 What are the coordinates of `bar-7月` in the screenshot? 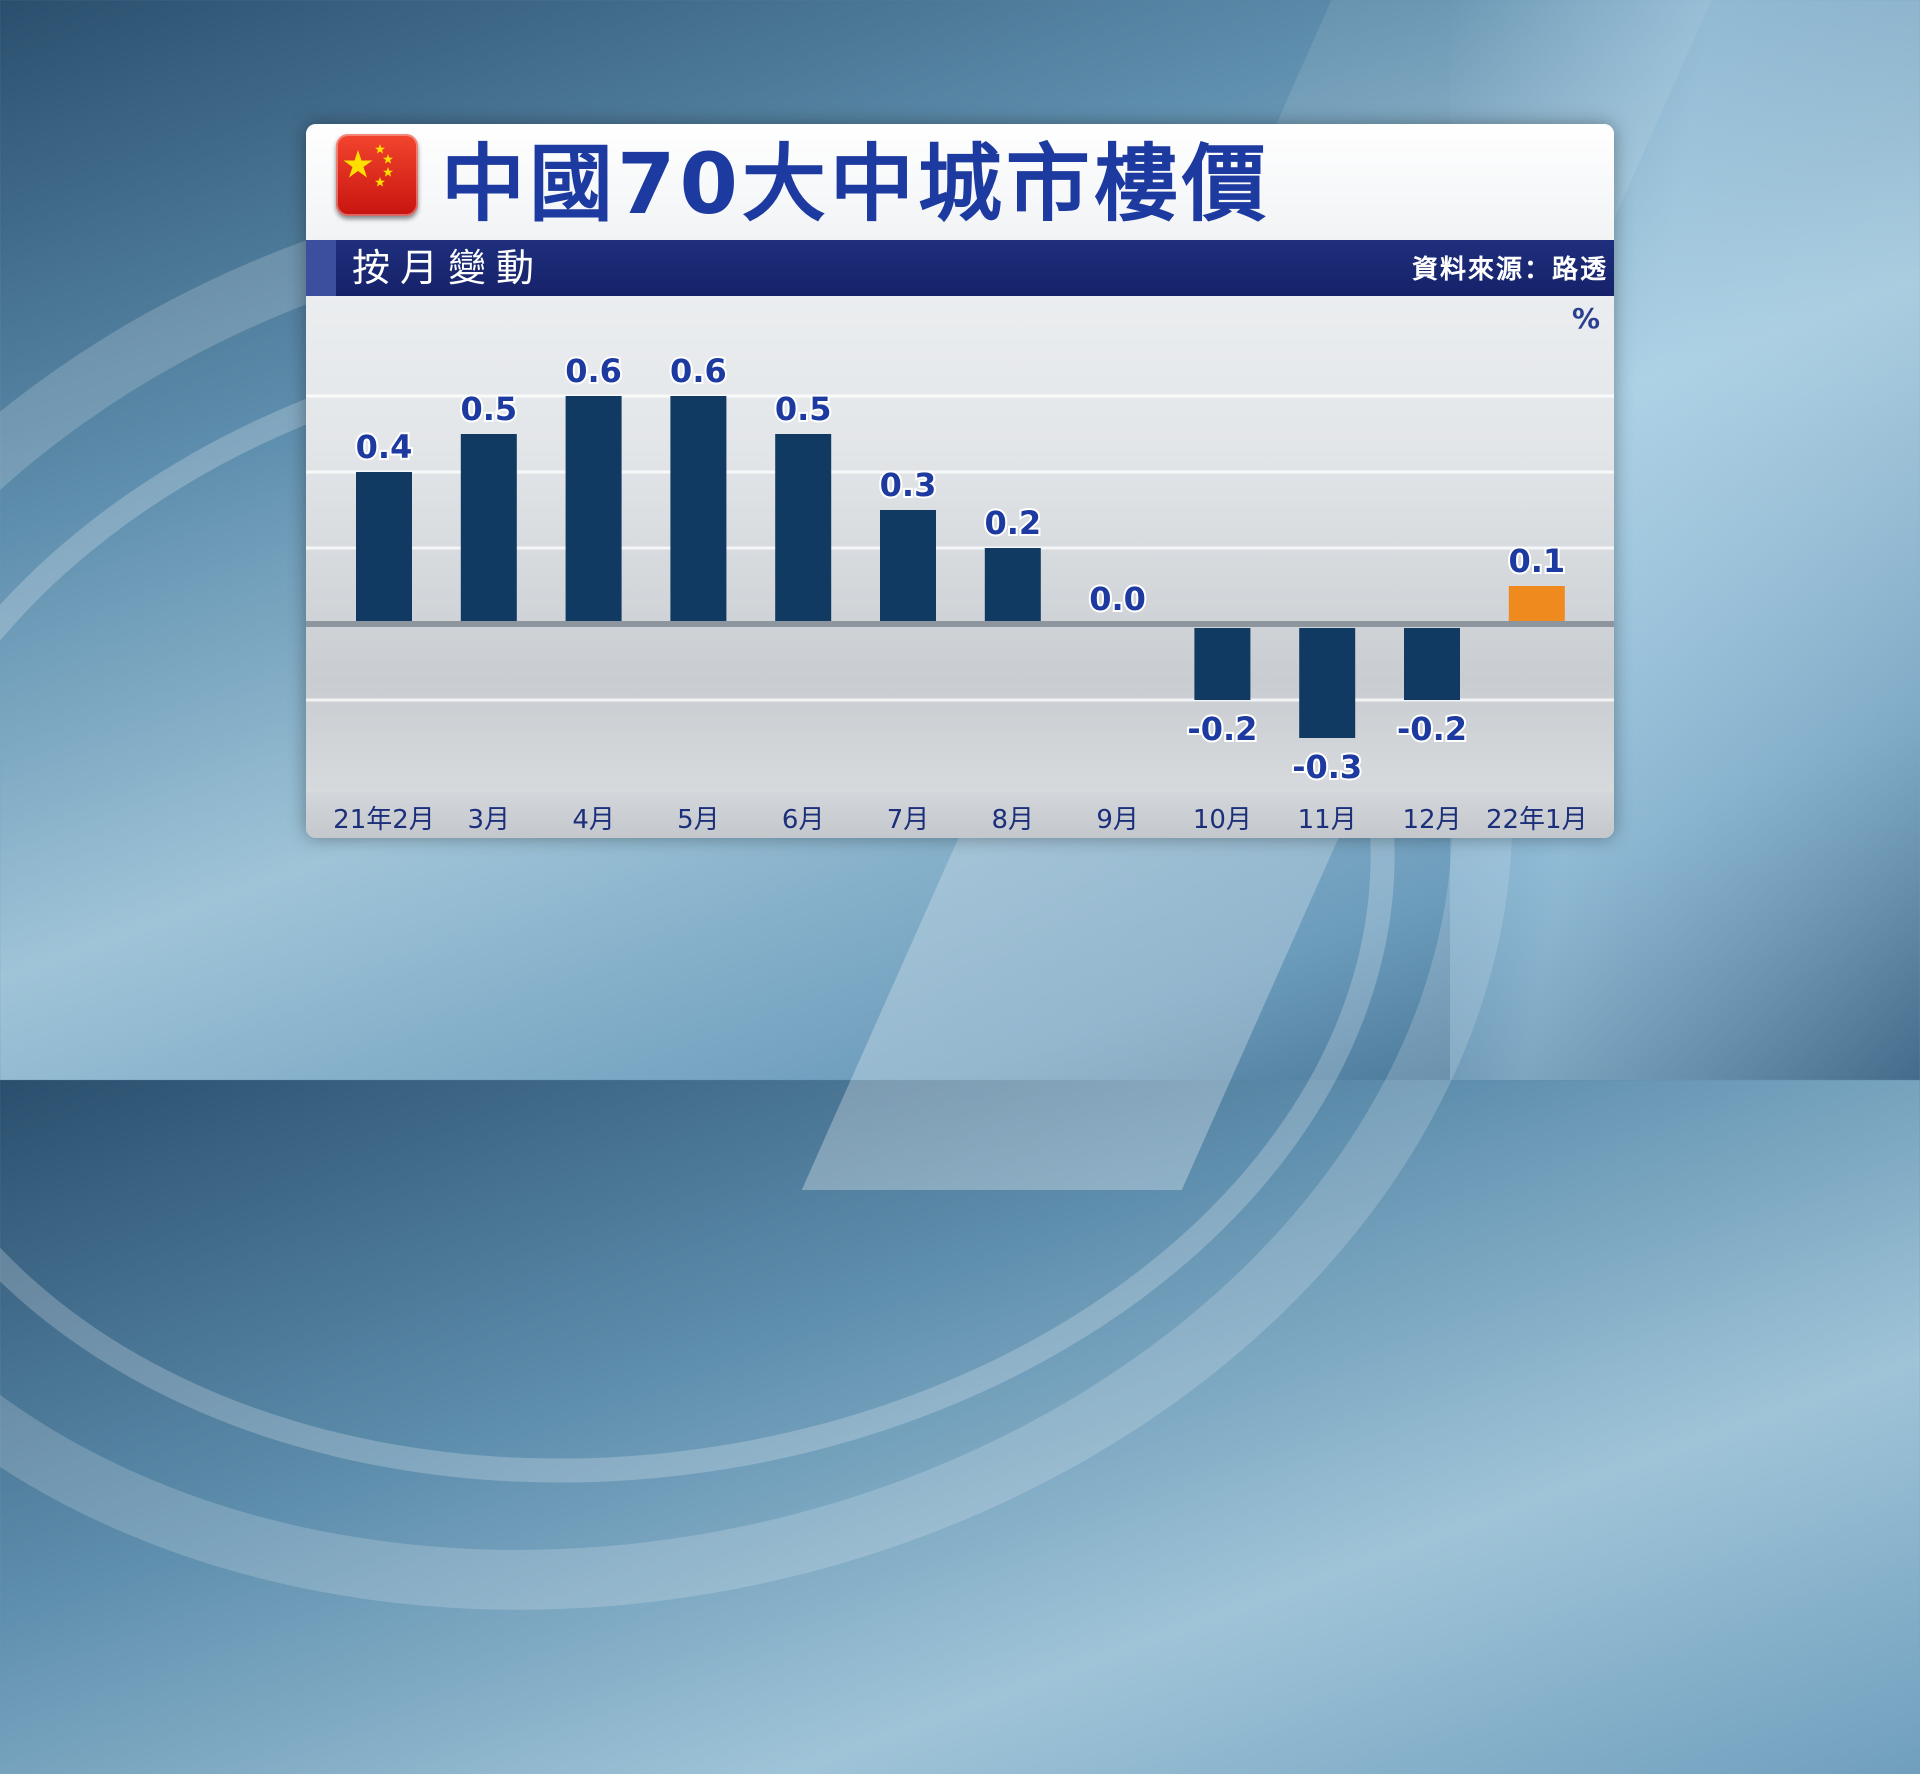 It's located at (908, 565).